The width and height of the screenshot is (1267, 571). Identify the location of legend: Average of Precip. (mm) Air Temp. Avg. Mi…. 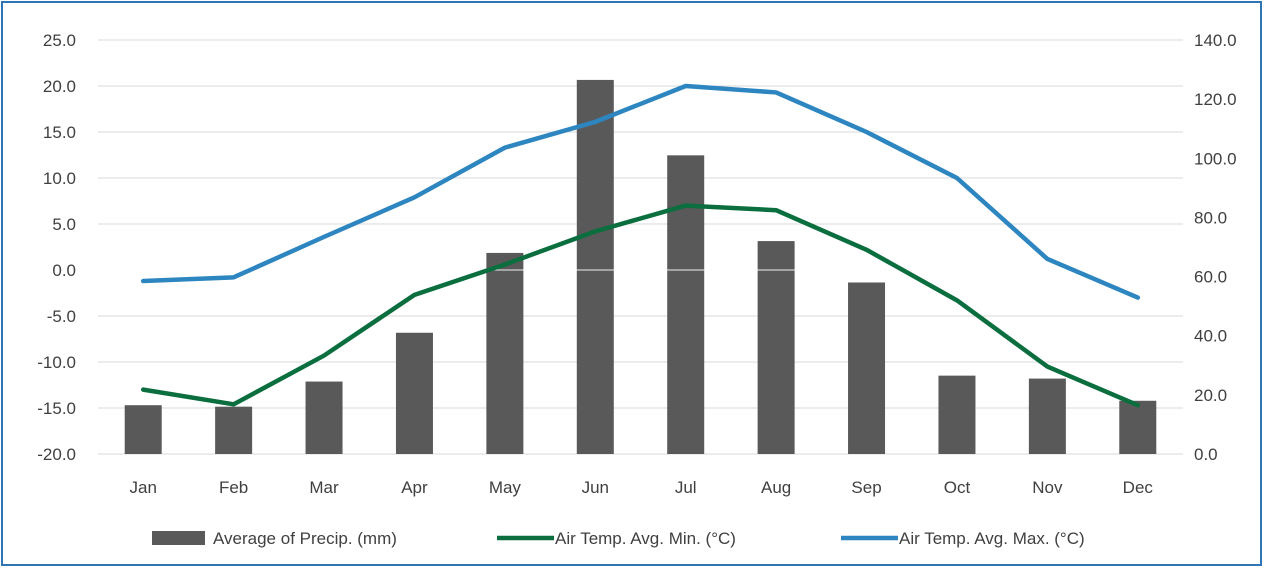
(618, 538).